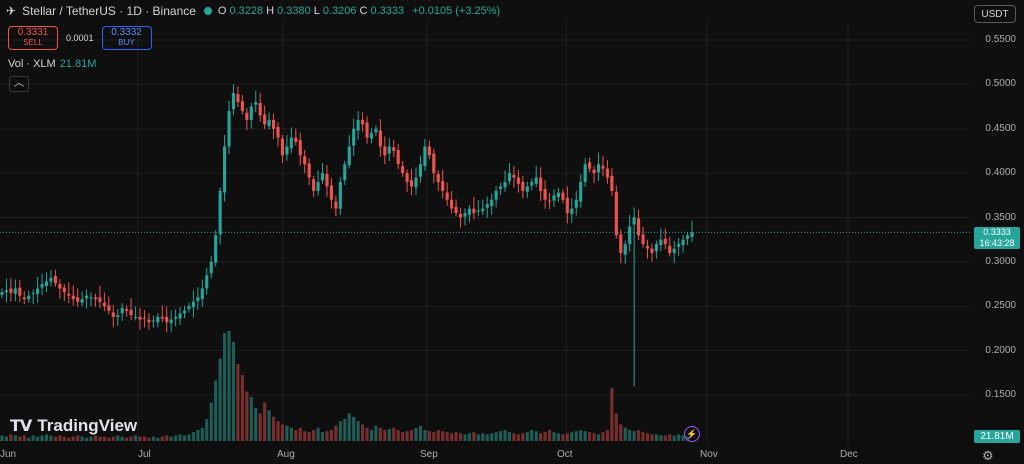 Image resolution: width=1024 pixels, height=464 pixels. Describe the element at coordinates (109, 11) in the screenshot. I see `symbol-title: Stellar / TetherUS · 1D · Binance` at that location.